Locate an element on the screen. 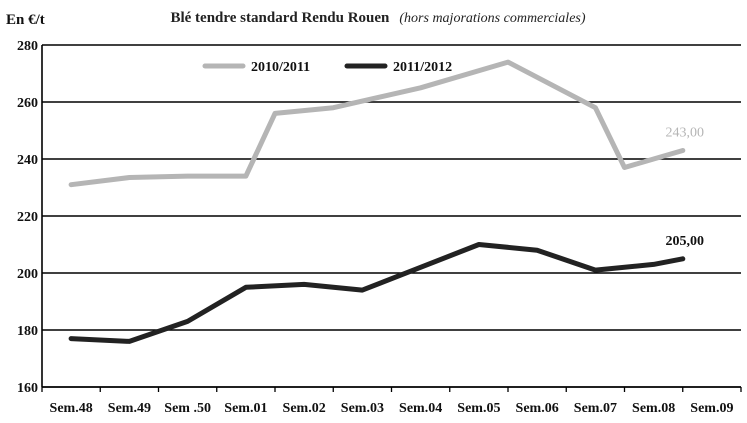 The image size is (747, 423). x-tick-label: Sem.06 is located at coordinates (537, 408).